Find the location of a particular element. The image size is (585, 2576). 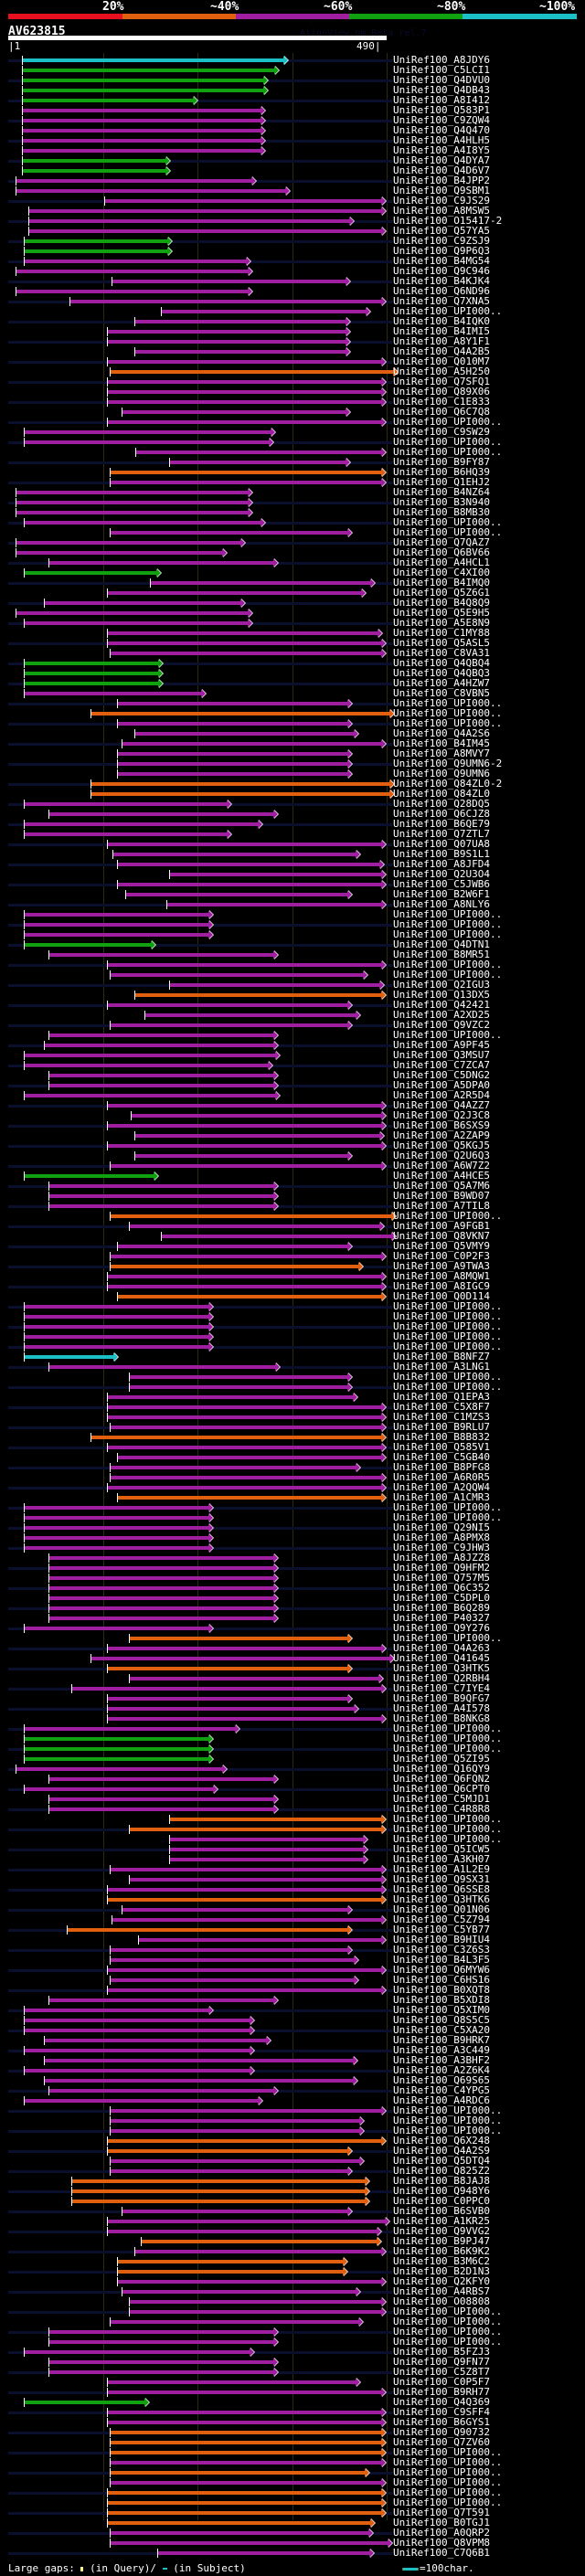

hit-label: UniRef100_Q6X248 is located at coordinates (442, 2141).